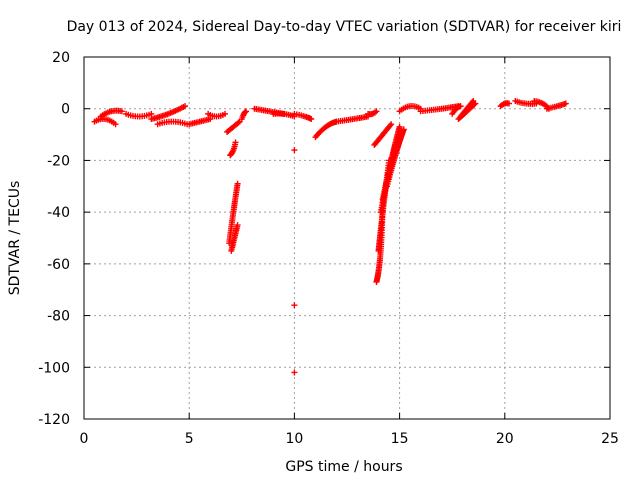 This screenshot has height=480, width=640. Describe the element at coordinates (58, 265) in the screenshot. I see `y-tick-label: -60` at that location.